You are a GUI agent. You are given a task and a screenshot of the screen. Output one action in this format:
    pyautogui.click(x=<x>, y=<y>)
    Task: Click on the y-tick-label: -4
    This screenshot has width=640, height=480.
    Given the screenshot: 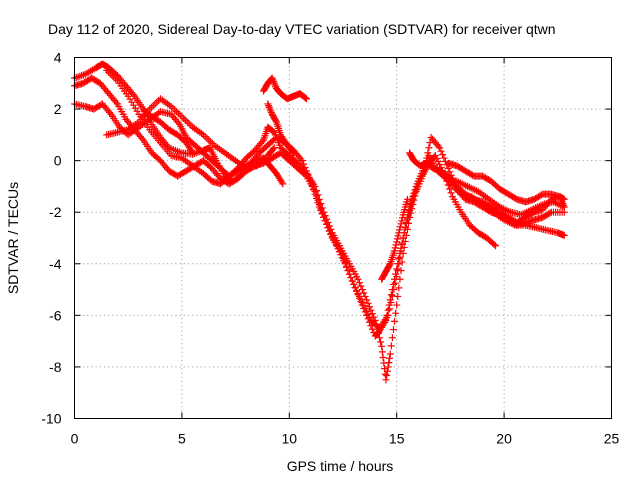 What is the action you would take?
    pyautogui.click(x=55, y=264)
    